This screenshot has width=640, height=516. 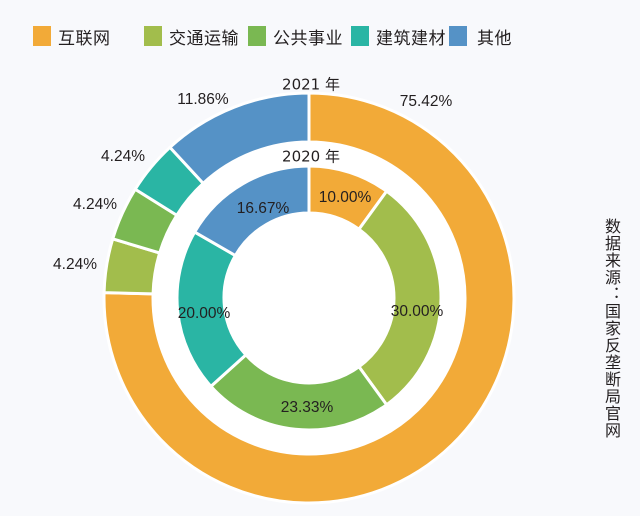 I want to click on legend-swatch-internet, so click(x=42, y=36).